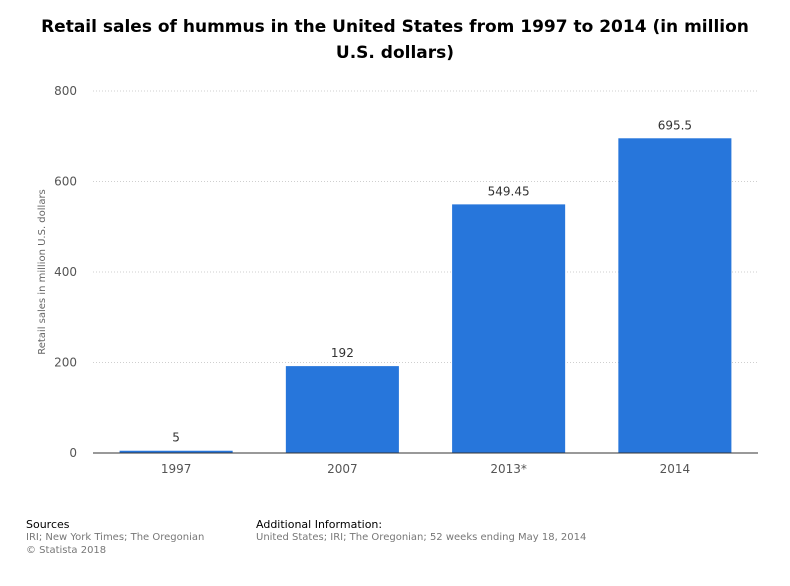 This screenshot has height=586, width=790. Describe the element at coordinates (65, 363) in the screenshot. I see `y-tick-label: 200` at that location.